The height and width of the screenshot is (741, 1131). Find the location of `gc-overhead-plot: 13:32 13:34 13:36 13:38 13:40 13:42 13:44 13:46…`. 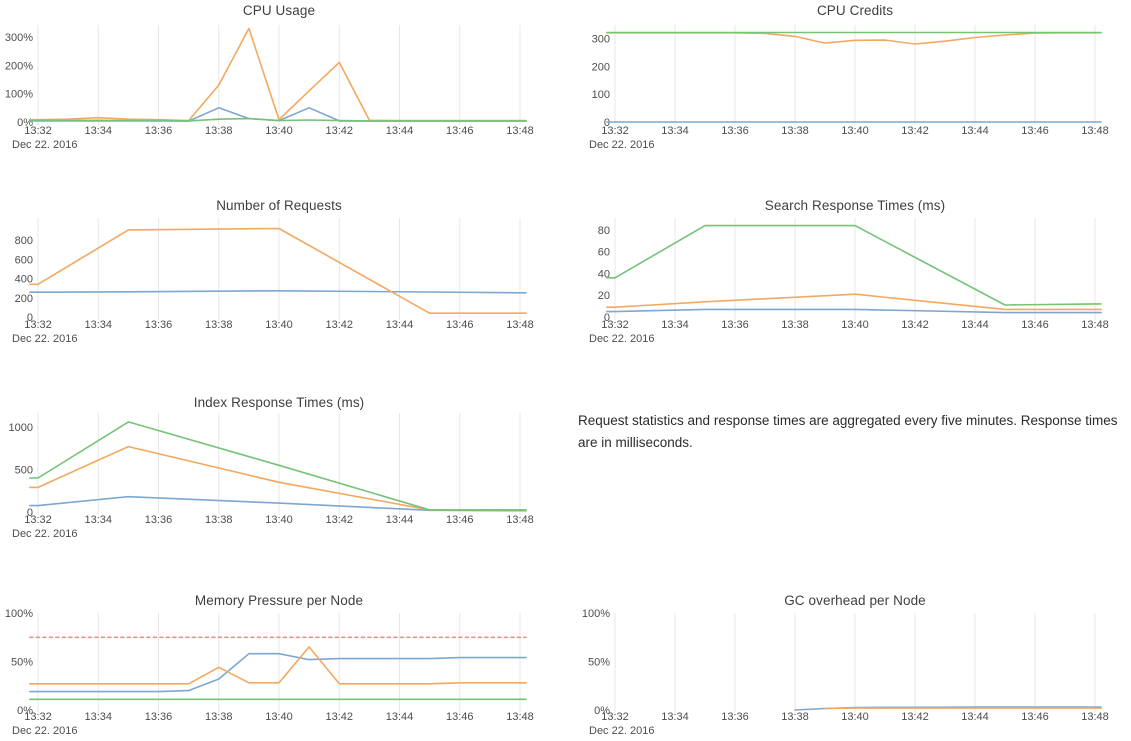

gc-overhead-plot: 13:32 13:34 13:36 13:38 13:40 13:42 13:44 13:46… is located at coordinates (845, 672).